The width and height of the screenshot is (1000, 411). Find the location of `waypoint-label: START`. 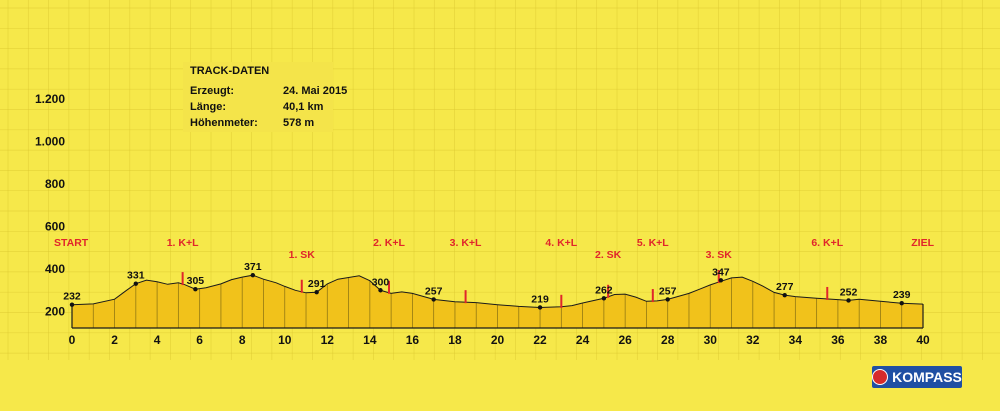

waypoint-label: START is located at coordinates (71, 243).